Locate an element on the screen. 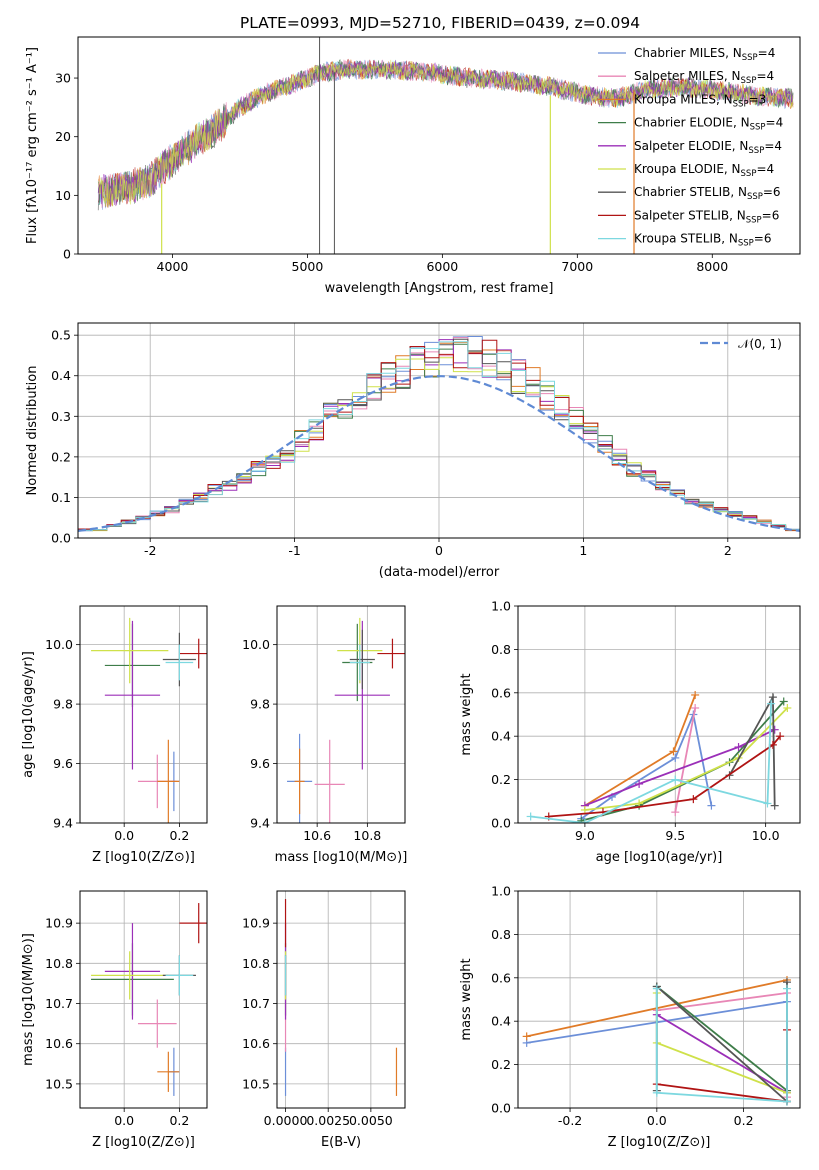 The height and width of the screenshot is (1170, 819). y-tick-label: 20 is located at coordinates (63, 136).